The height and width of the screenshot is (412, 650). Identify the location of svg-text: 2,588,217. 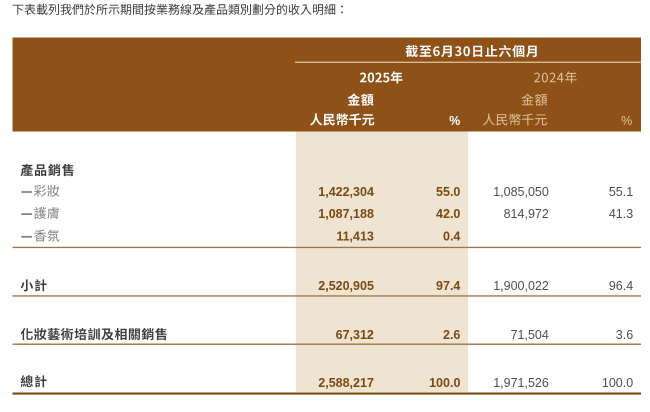
(346, 383).